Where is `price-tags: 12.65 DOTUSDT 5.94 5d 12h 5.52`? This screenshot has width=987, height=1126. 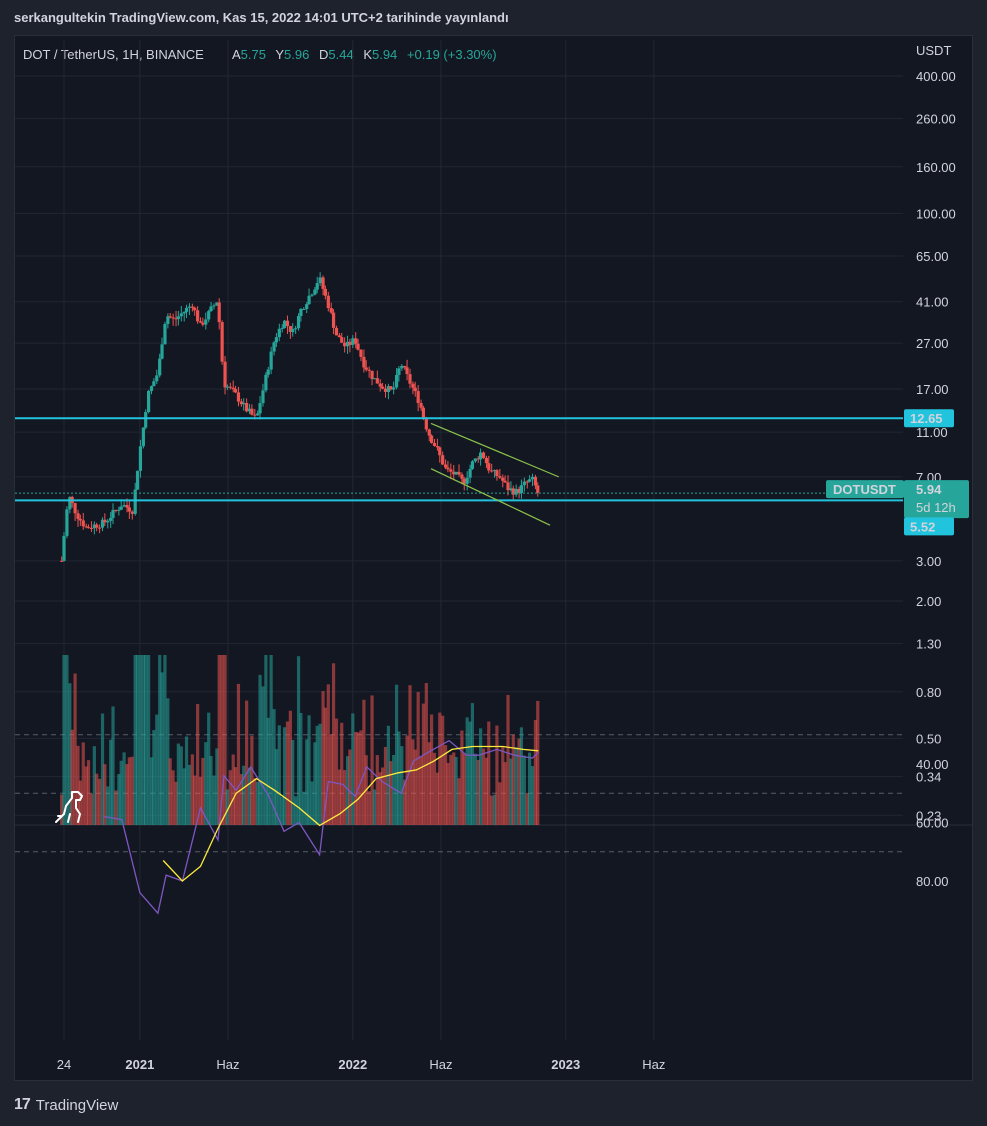
price-tags: 12.65 DOTUSDT 5.94 5d 12h 5.52 is located at coordinates (897, 472).